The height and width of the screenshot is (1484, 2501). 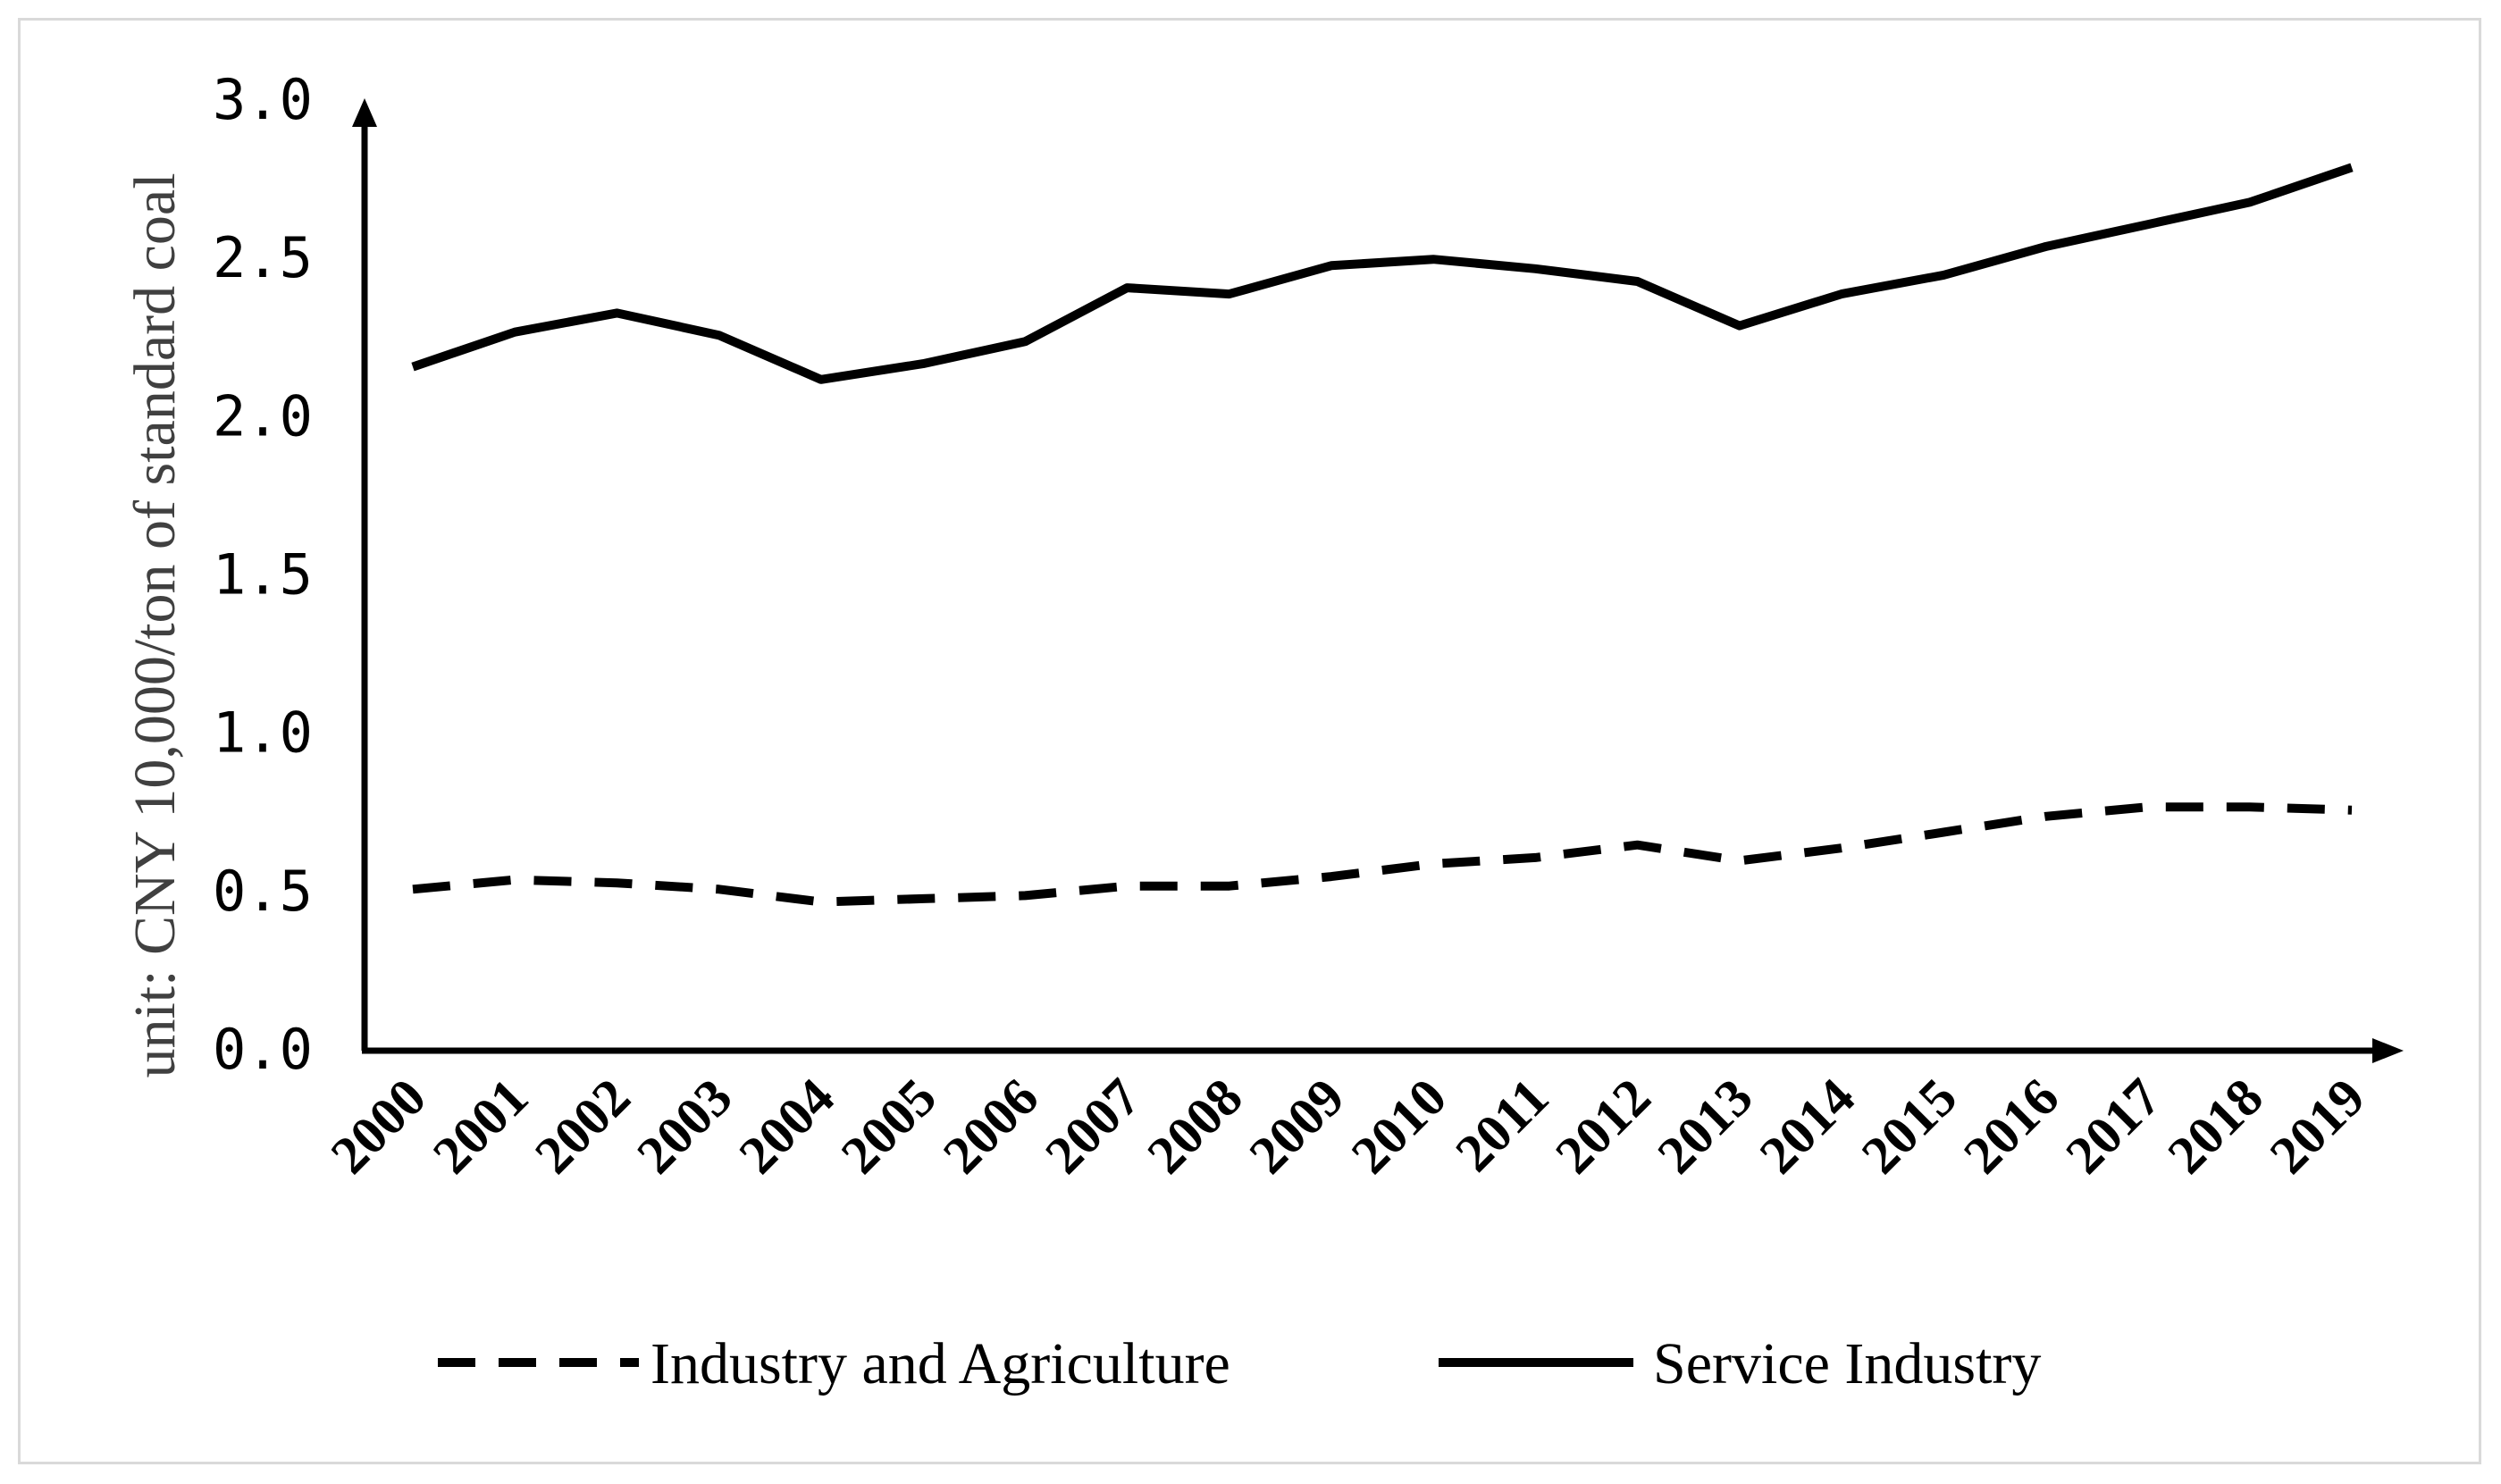 I want to click on y-axis-arrowhead, so click(x=364, y=113).